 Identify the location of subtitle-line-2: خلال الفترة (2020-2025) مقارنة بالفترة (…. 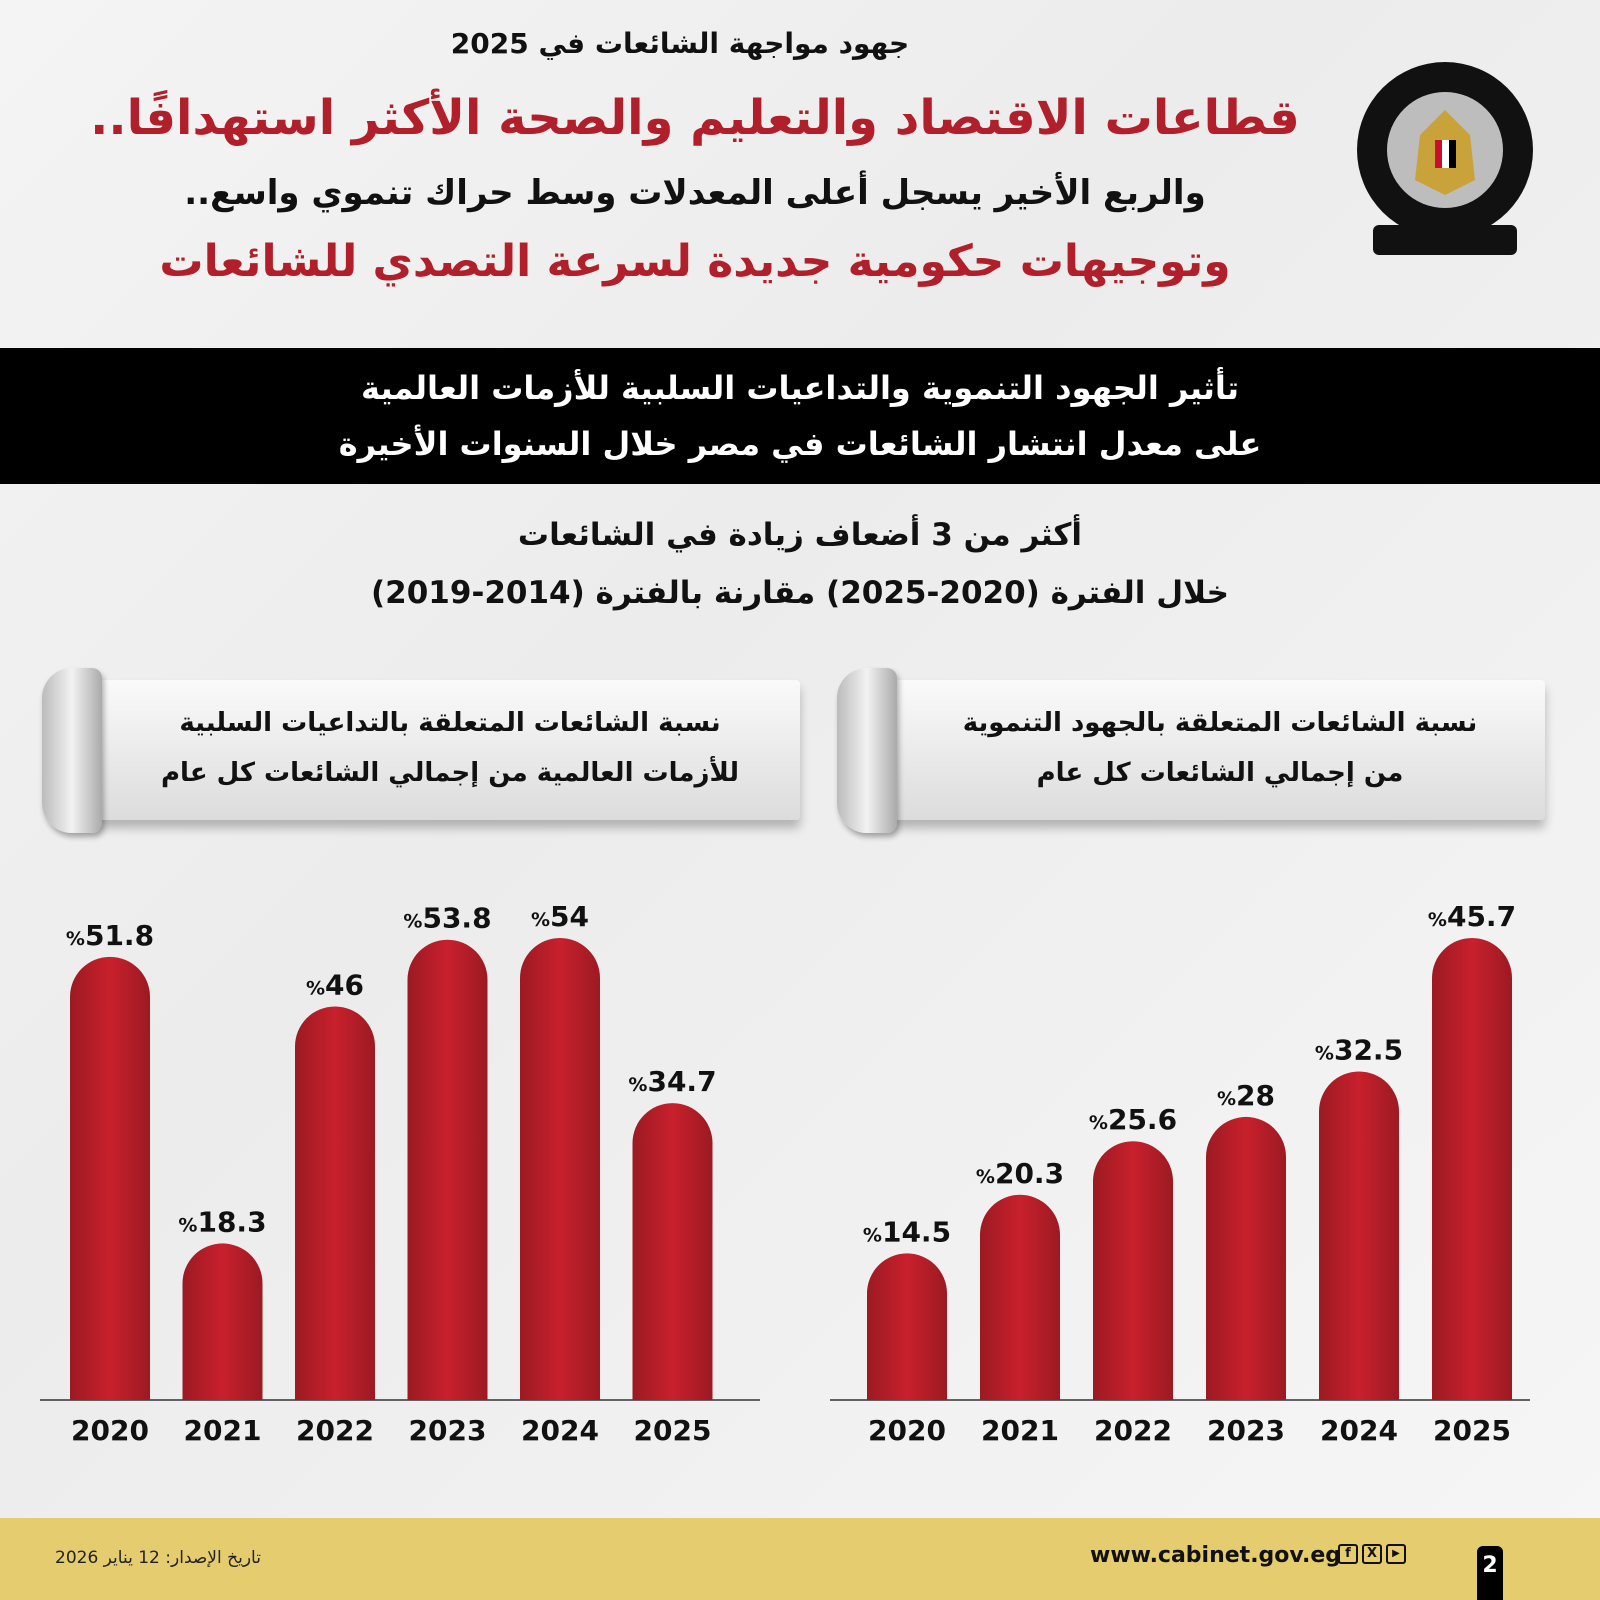
(800, 593).